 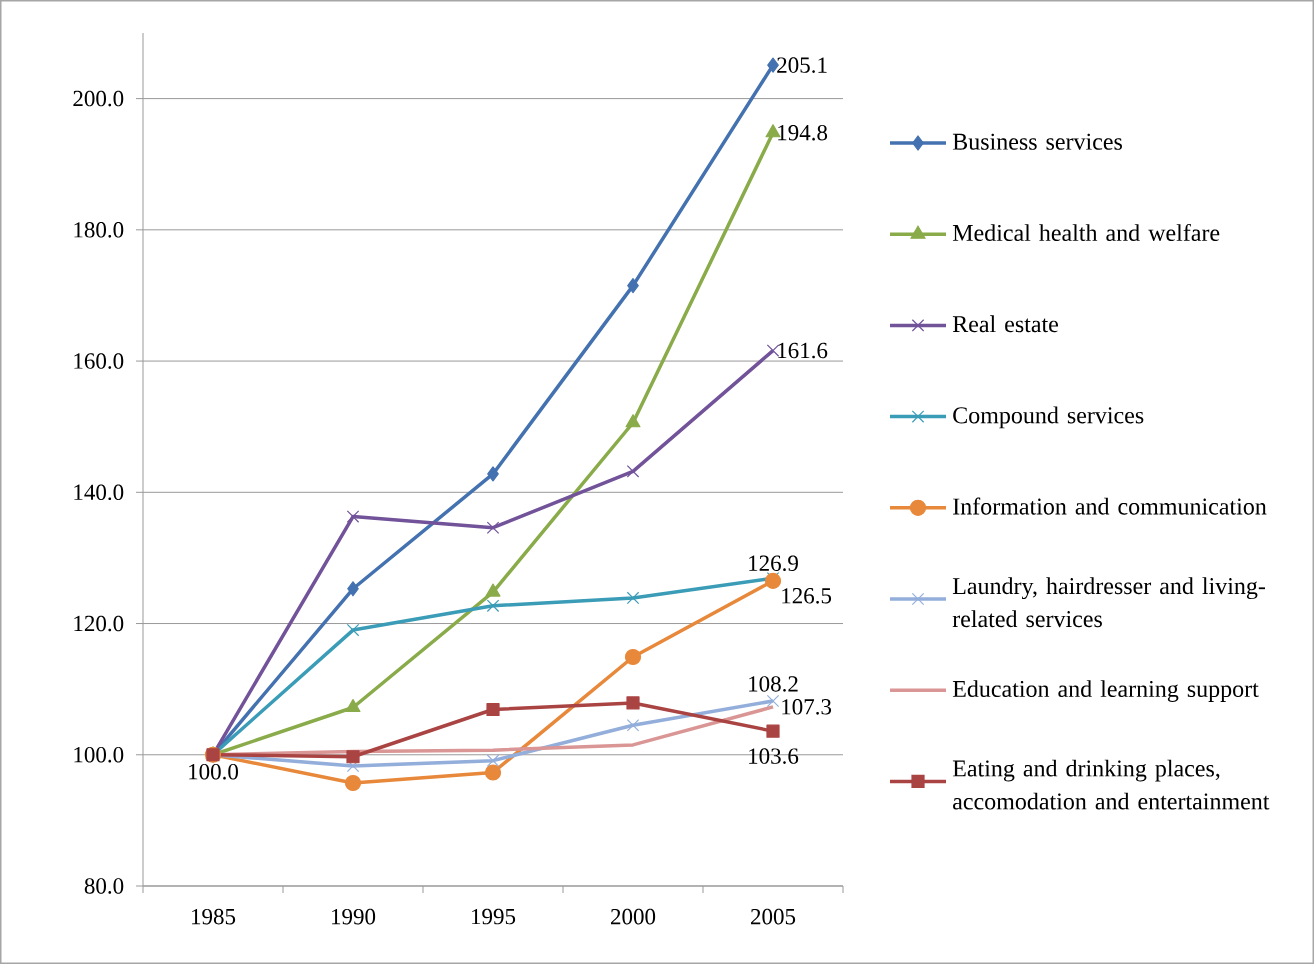 I want to click on y-tick-label: 140.0, so click(x=99, y=492).